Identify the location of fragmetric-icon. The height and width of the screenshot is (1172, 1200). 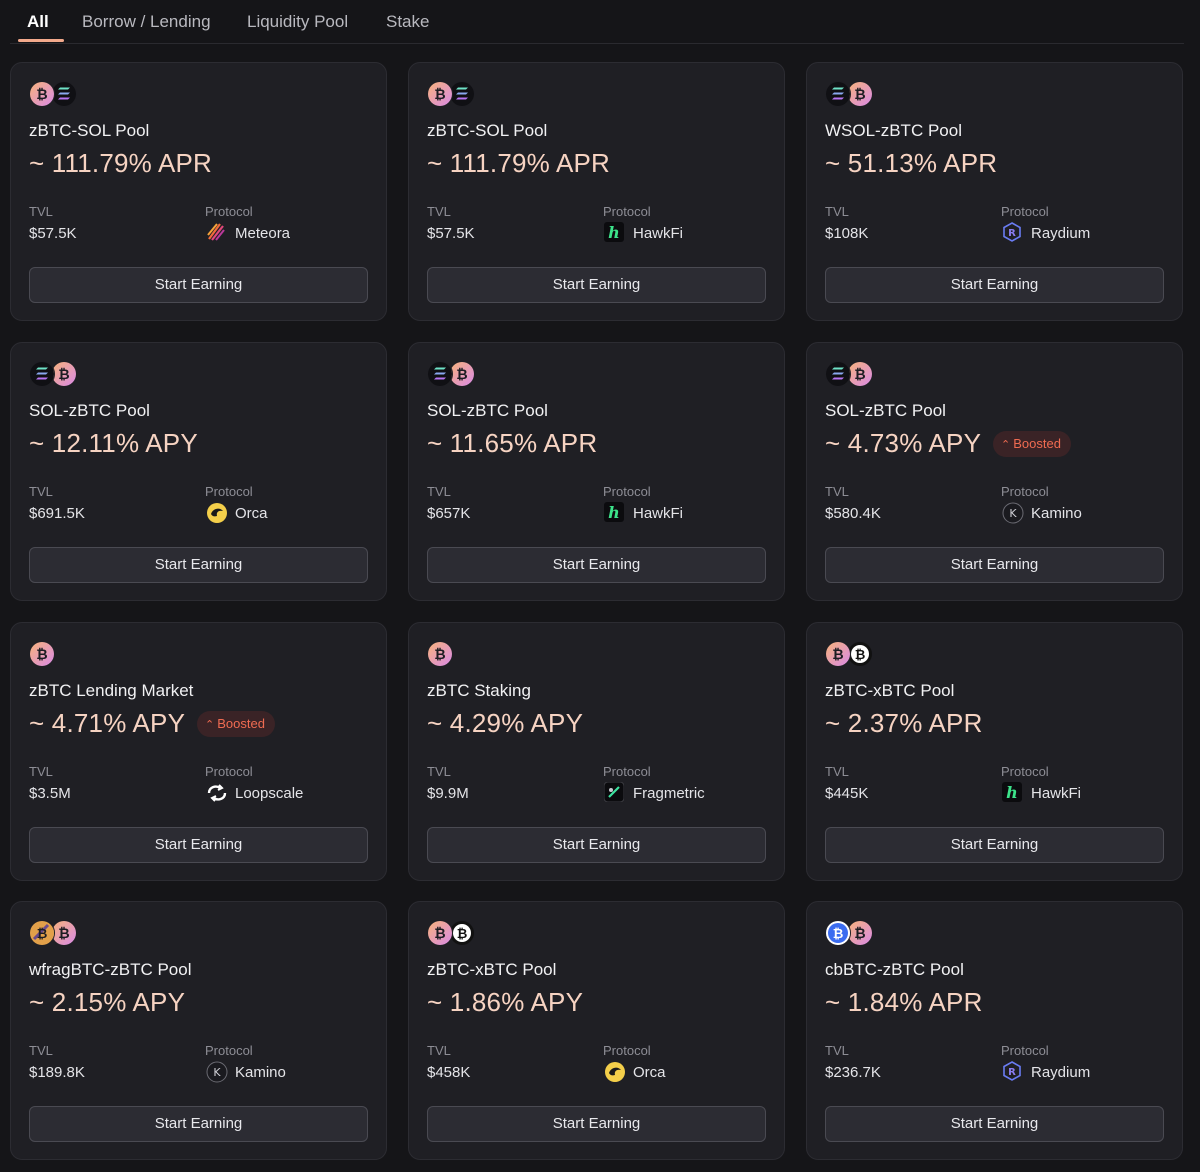
(614, 792).